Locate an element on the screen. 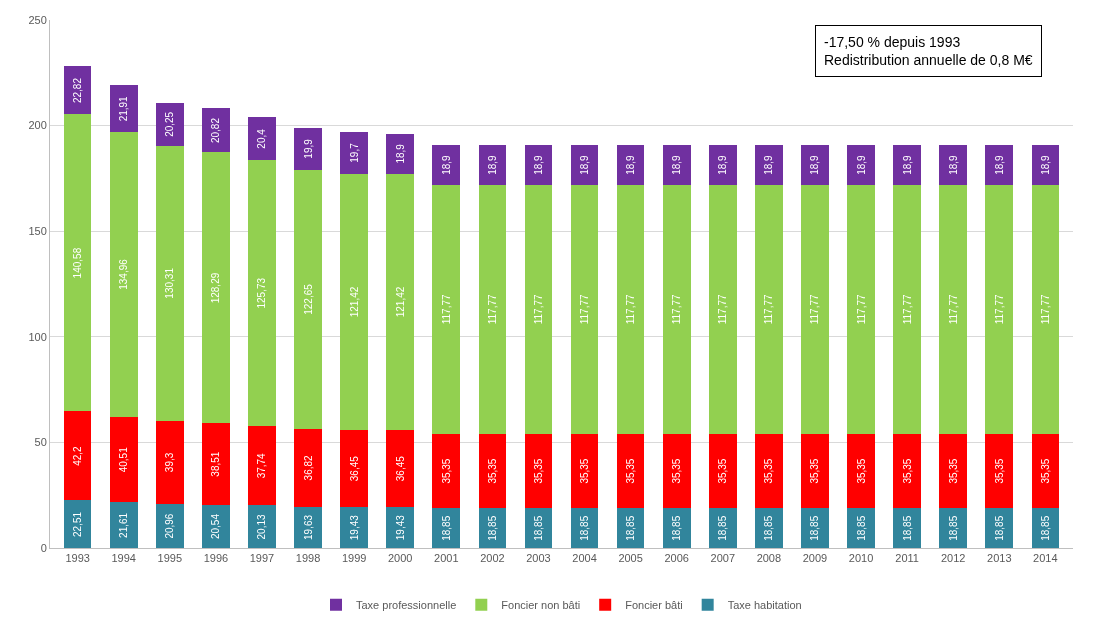  data-label: 19,9 is located at coordinates (308, 148).